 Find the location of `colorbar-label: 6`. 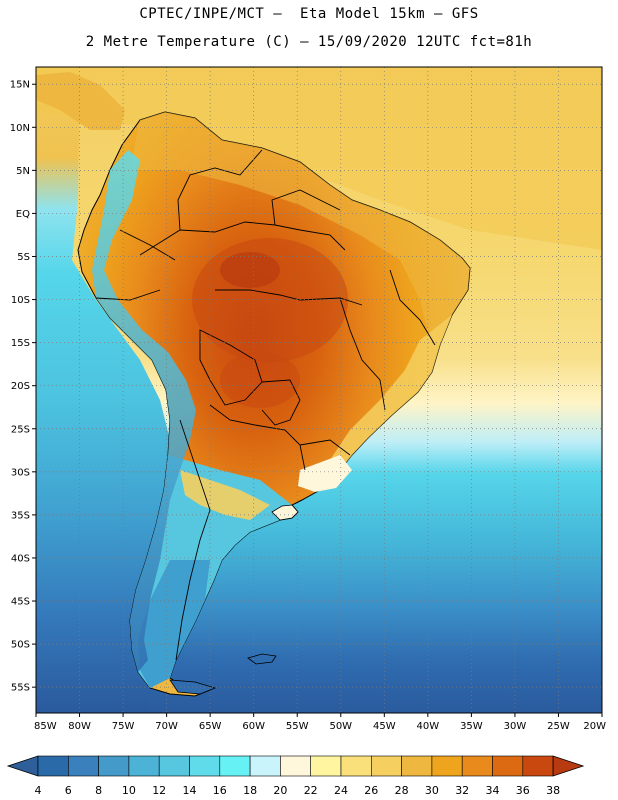

colorbar-label: 6 is located at coordinates (68, 790).